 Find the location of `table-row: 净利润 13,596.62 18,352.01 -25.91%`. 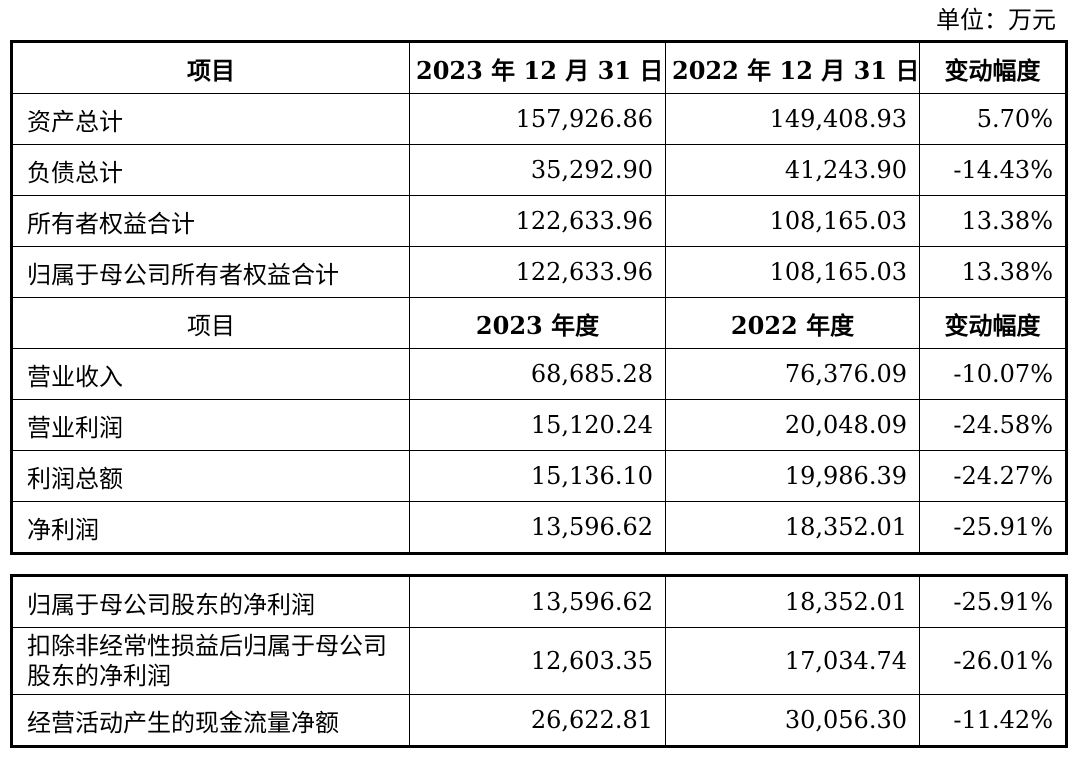

table-row: 净利润 13,596.62 18,352.01 -25.91% is located at coordinates (539, 527).